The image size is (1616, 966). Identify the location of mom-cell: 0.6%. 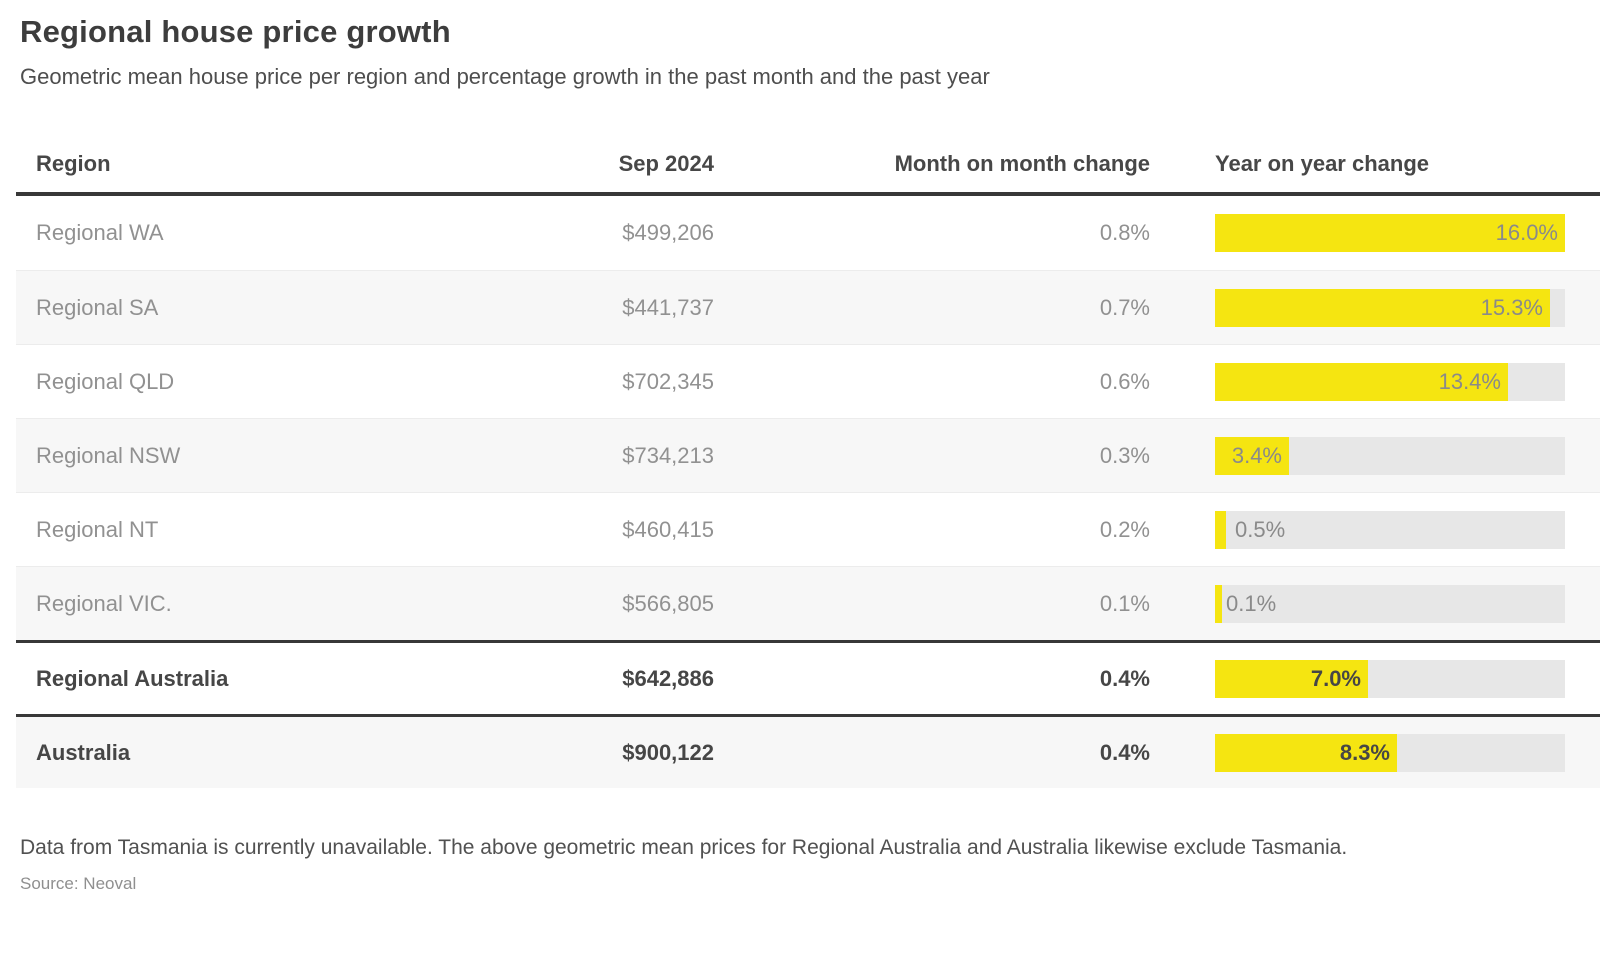
(1124, 381).